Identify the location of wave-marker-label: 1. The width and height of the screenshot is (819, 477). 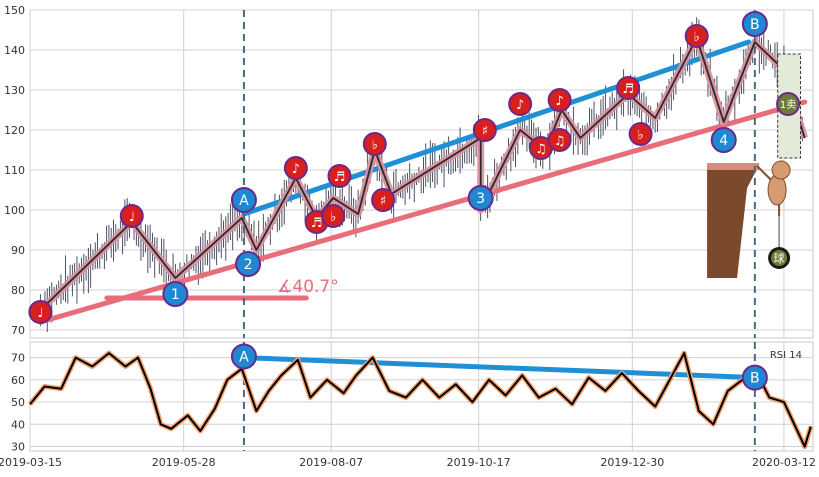
(175, 295).